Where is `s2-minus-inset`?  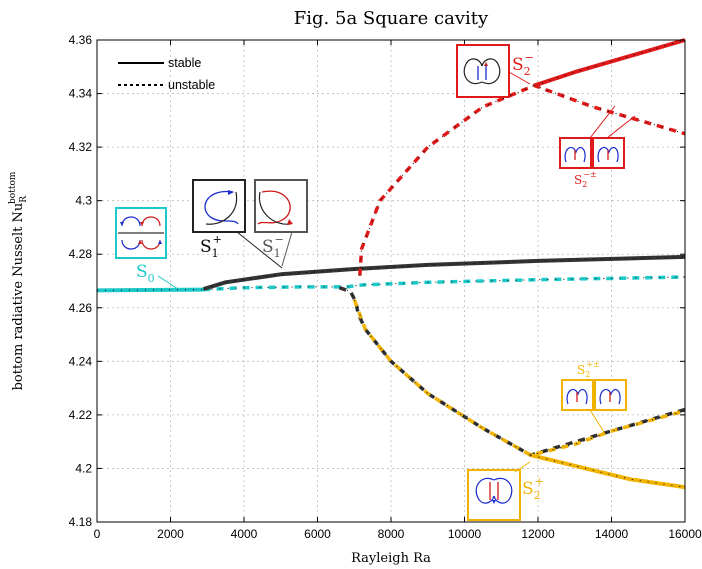
s2-minus-inset is located at coordinates (483, 71).